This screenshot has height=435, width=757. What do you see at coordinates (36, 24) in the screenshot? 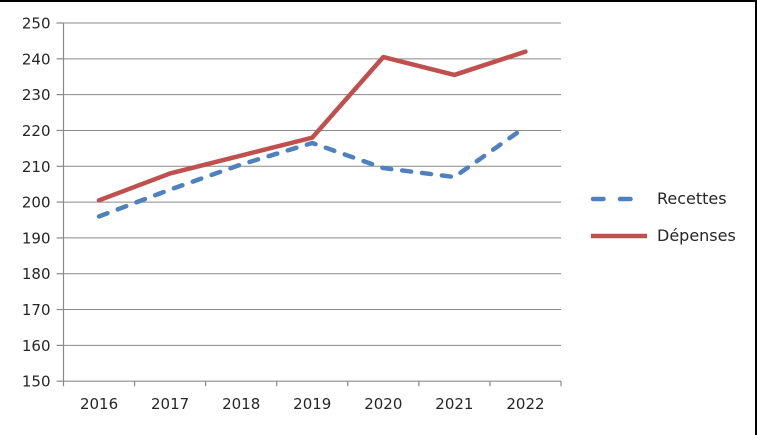
I see `y-tick-label: 250` at bounding box center [36, 24].